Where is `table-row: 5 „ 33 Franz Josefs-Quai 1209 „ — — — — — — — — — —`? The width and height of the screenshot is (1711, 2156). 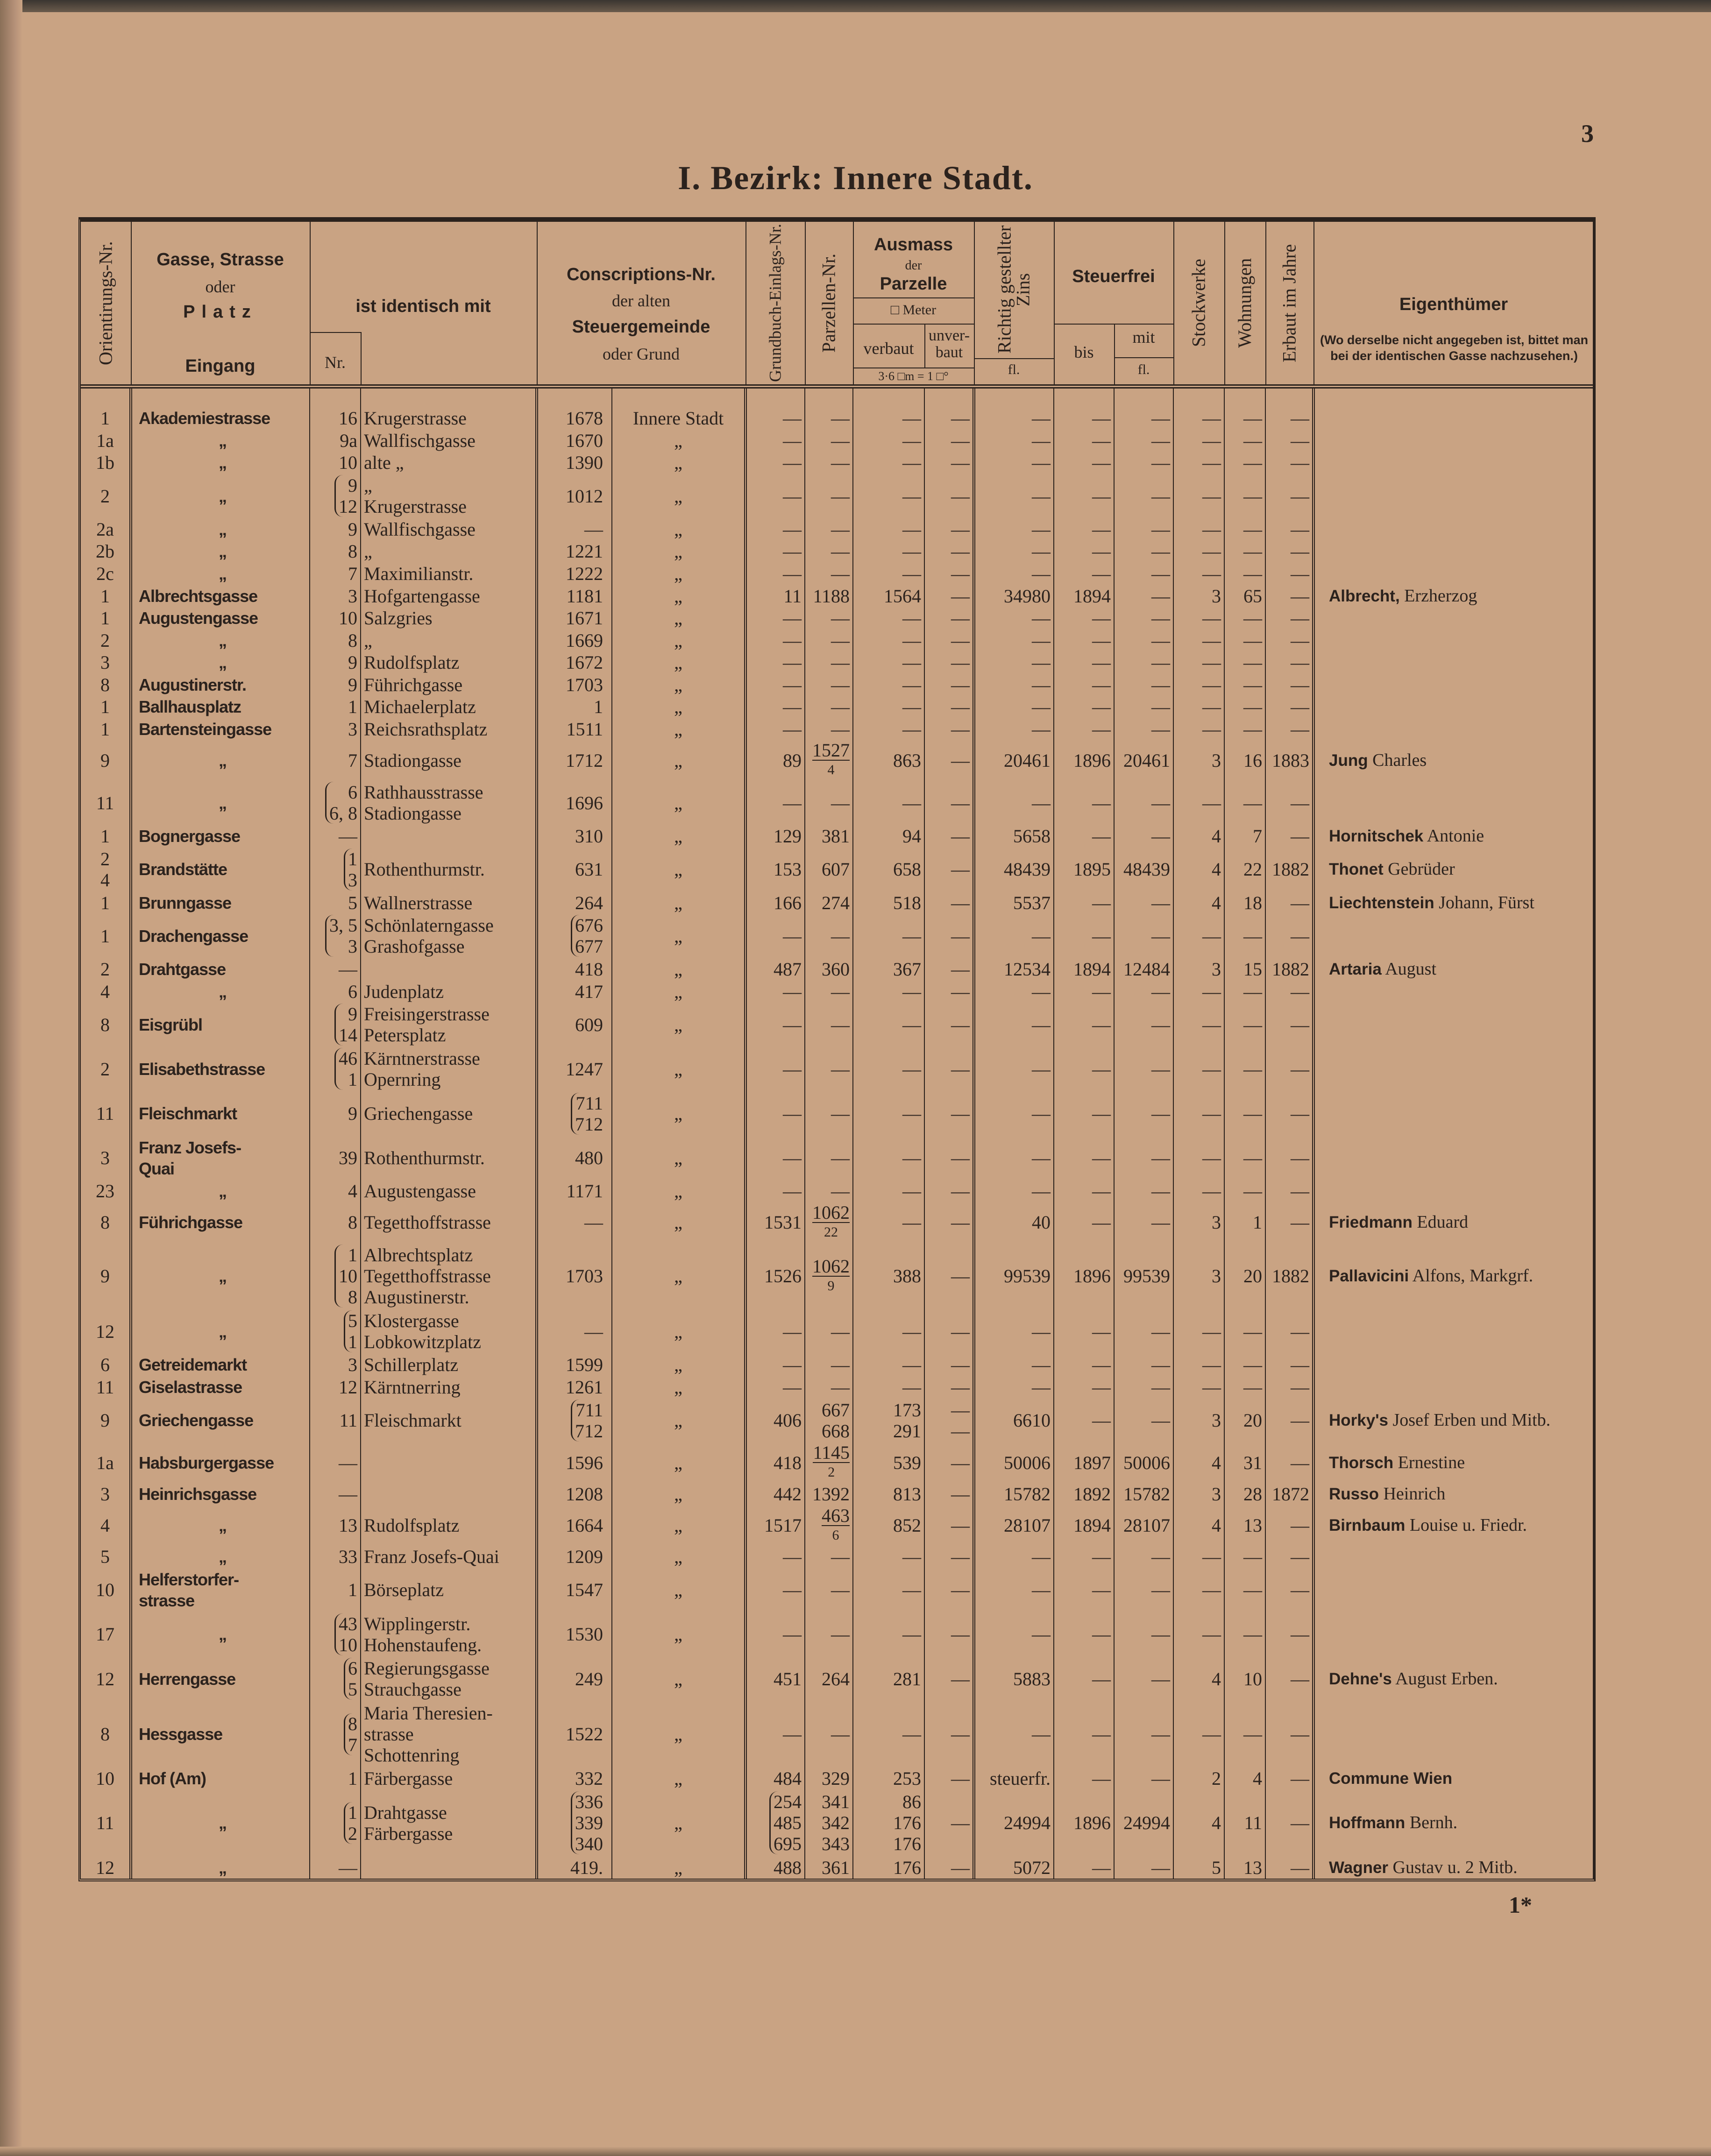 table-row: 5 „ 33 Franz Josefs-Quai 1209 „ — — — — — — — — — — is located at coordinates (837, 1556).